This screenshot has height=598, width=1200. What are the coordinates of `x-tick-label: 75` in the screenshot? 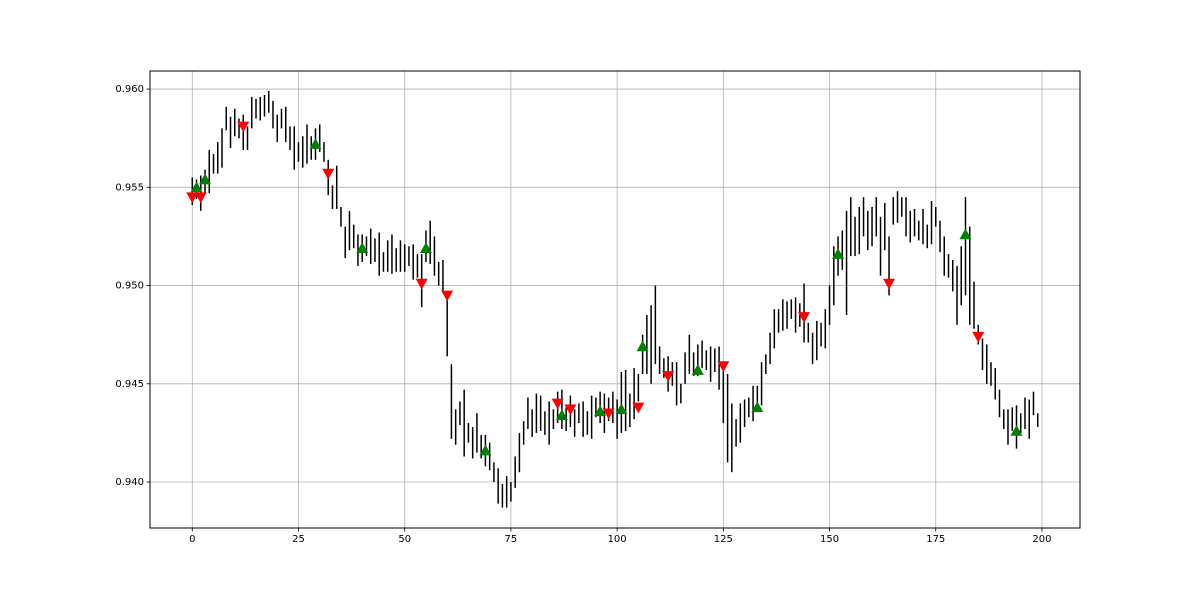 It's located at (511, 539).